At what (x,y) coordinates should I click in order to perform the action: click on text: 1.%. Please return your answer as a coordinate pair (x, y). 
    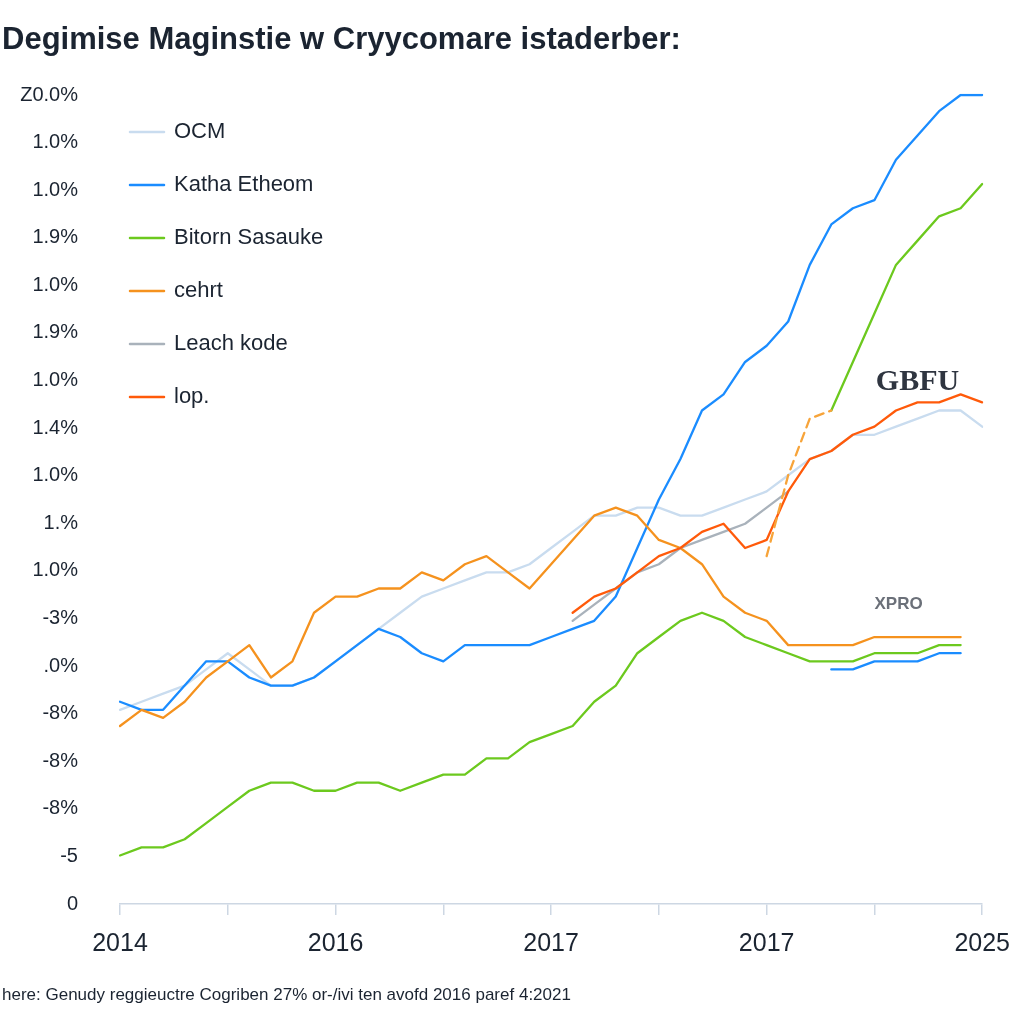
    Looking at the image, I should click on (61, 521).